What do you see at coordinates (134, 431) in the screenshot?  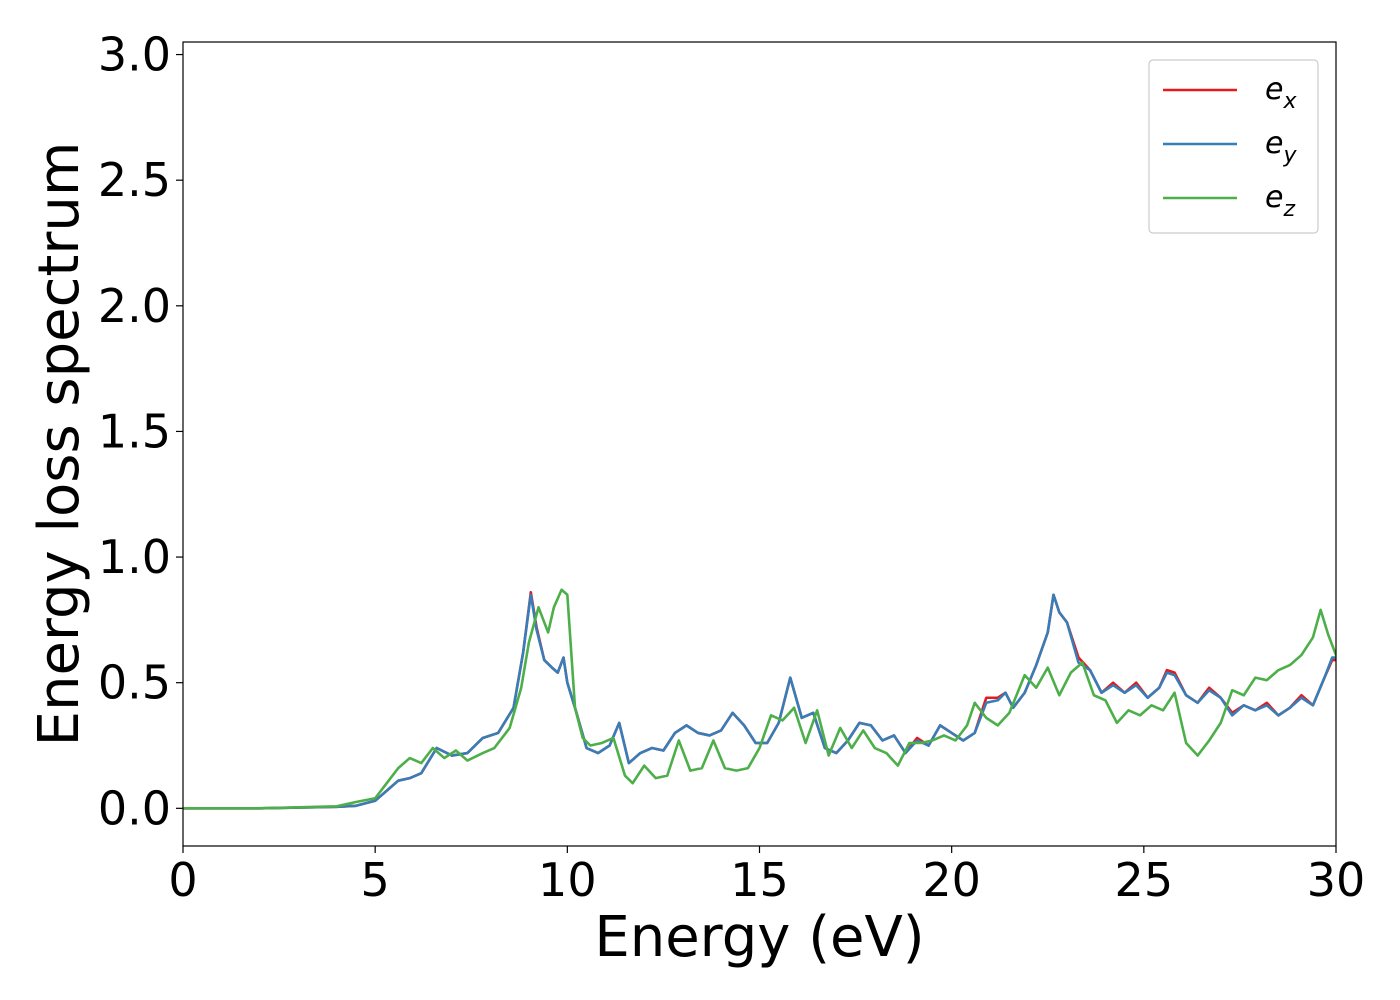 I see `y-tick-label: 1.5` at bounding box center [134, 431].